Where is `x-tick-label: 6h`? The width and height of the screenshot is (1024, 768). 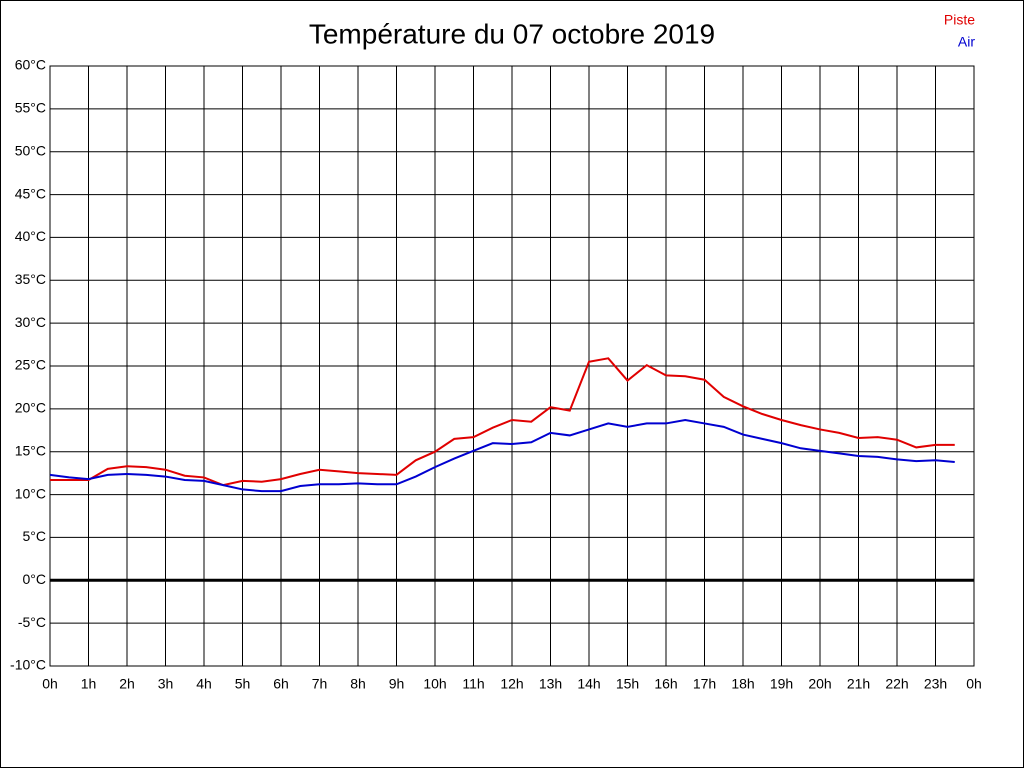
x-tick-label: 6h is located at coordinates (281, 684).